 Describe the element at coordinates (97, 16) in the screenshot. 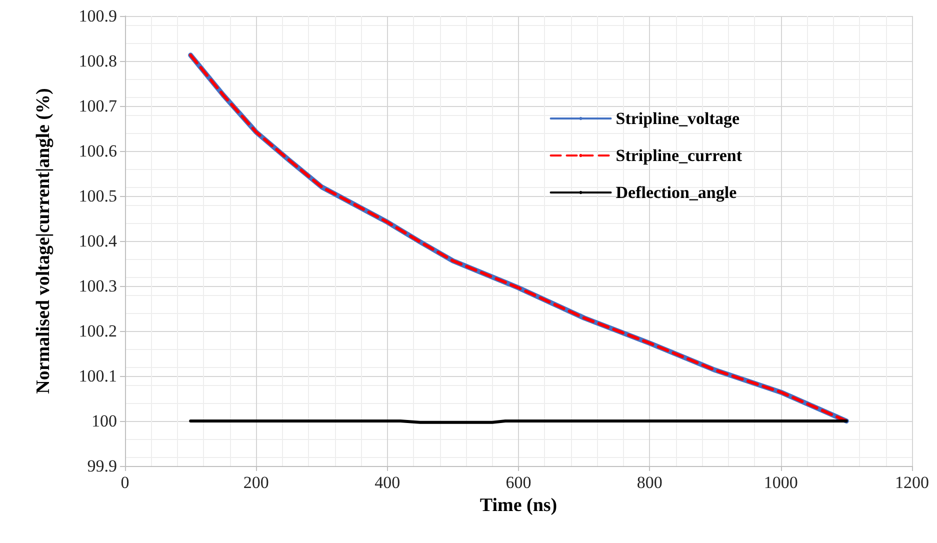

I see `y-tick-label: 100.9` at that location.